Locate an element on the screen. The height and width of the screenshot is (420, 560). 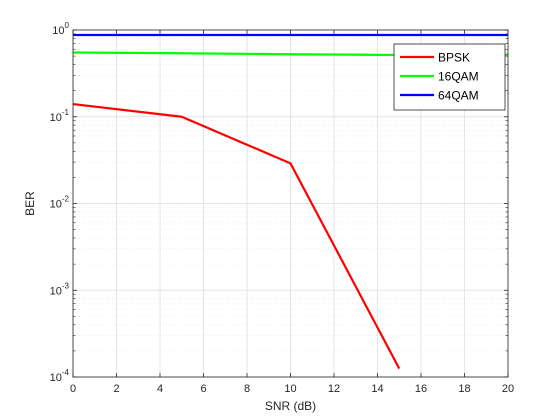
legend-label-bpsk: BPSK is located at coordinates (454, 58).